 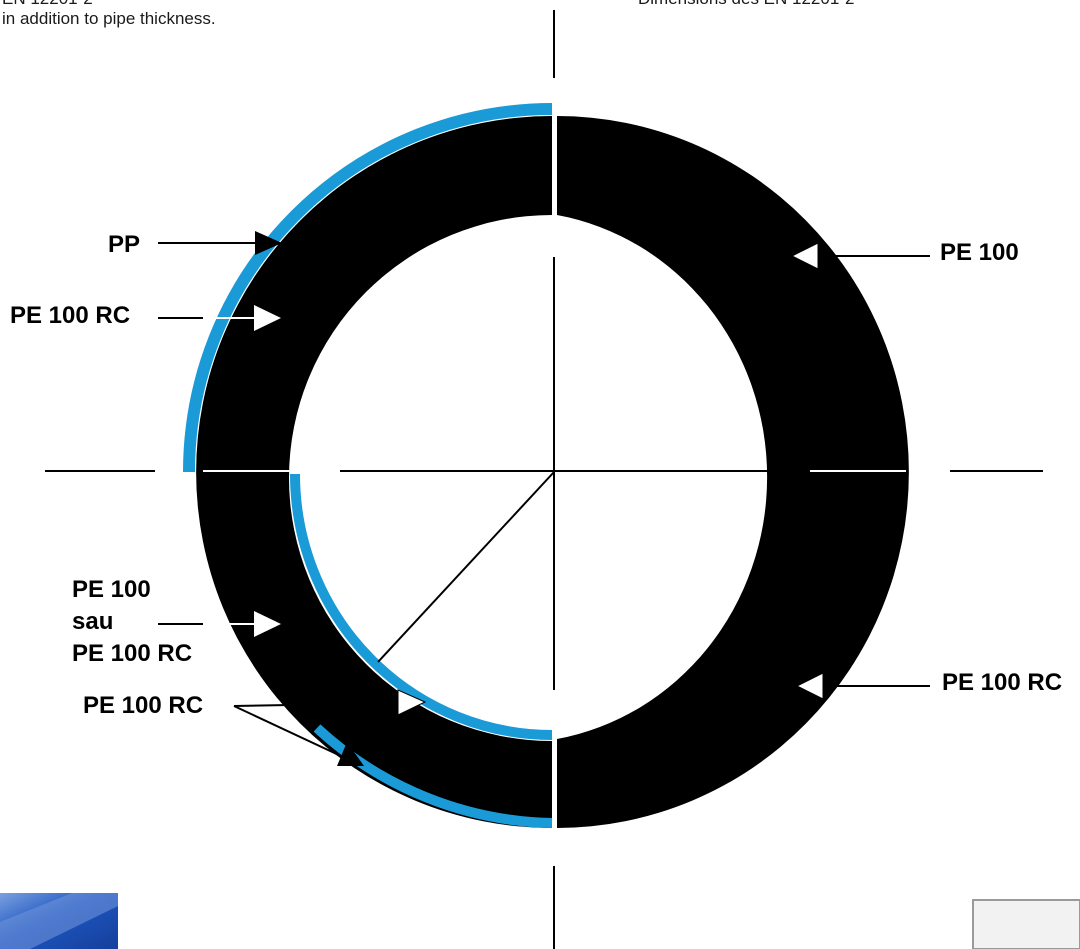 I want to click on label-pe100-or-line2: sau, so click(x=92, y=621).